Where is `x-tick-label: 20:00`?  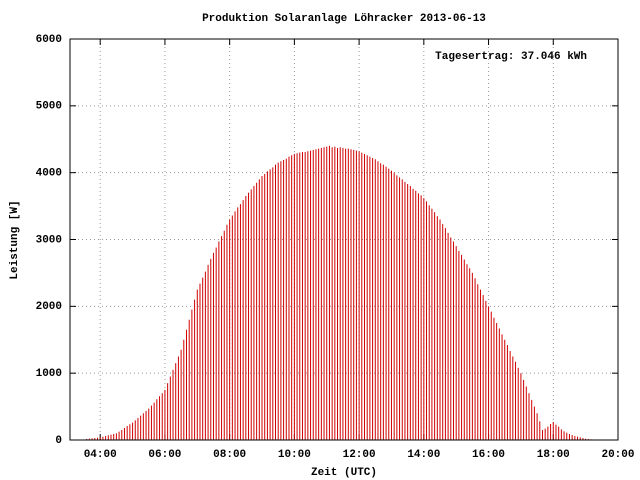
x-tick-label: 20:00 is located at coordinates (617, 455).